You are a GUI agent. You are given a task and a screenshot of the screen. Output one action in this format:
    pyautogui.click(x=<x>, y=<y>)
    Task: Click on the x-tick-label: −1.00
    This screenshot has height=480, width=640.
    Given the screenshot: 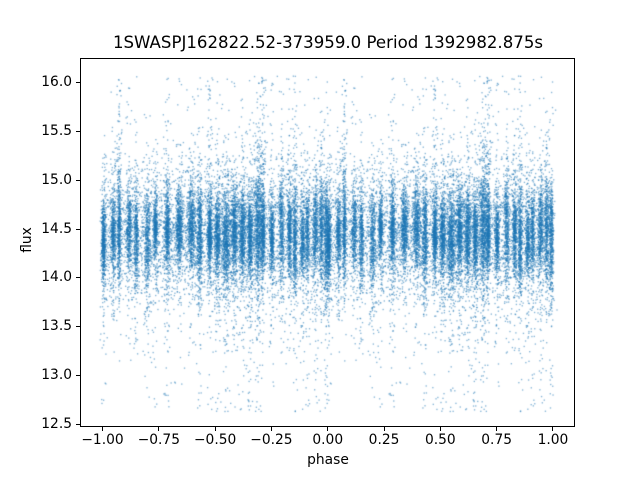 What is the action you would take?
    pyautogui.click(x=102, y=440)
    